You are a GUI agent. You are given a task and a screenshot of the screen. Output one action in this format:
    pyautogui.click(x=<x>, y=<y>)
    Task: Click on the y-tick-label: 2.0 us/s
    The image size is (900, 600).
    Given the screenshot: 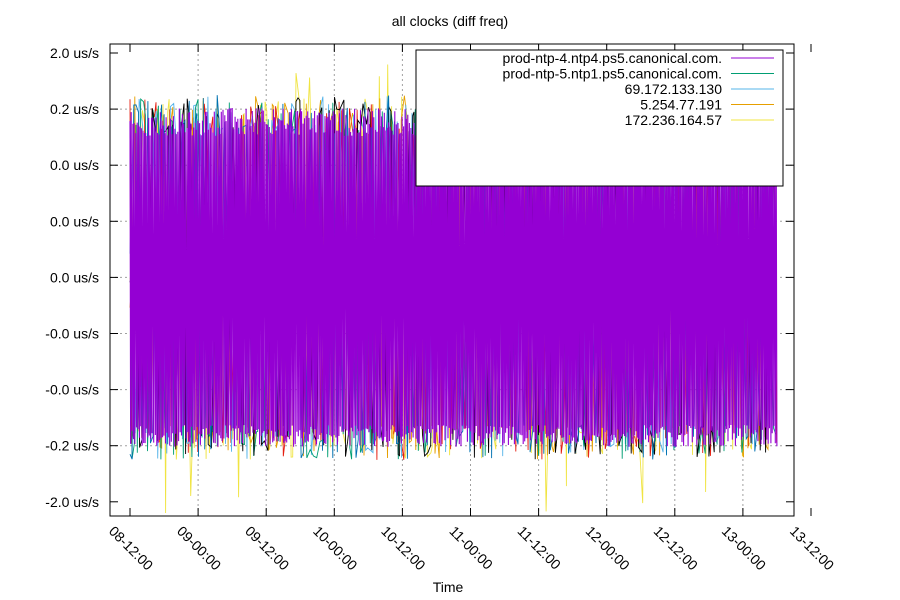 What is the action you would take?
    pyautogui.click(x=74, y=53)
    